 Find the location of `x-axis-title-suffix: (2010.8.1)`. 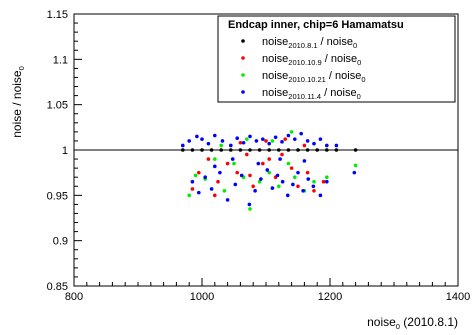

x-axis-title-suffix: (2010.8.1) is located at coordinates (429, 322).